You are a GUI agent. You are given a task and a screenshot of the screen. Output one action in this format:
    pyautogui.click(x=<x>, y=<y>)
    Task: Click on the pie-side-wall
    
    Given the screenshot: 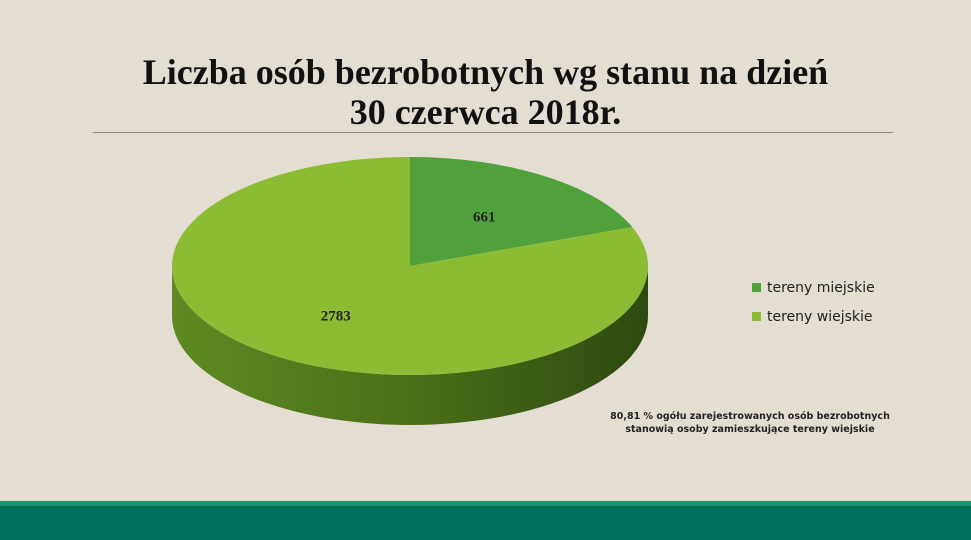 What is the action you would take?
    pyautogui.click(x=410, y=345)
    